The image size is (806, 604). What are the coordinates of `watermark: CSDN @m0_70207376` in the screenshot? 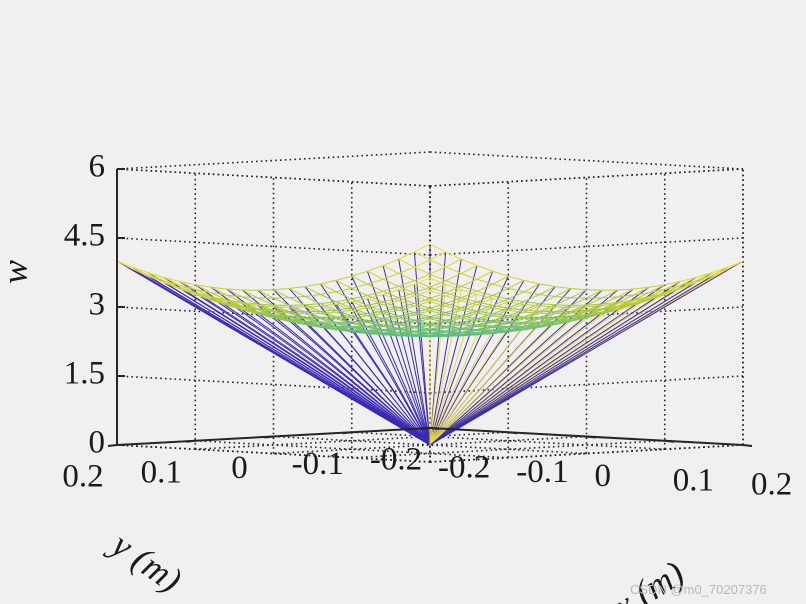 It's located at (698, 589).